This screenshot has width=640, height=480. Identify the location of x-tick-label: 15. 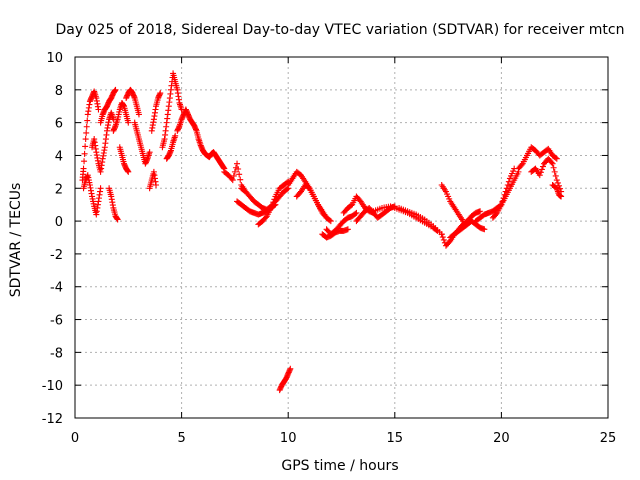
(395, 438).